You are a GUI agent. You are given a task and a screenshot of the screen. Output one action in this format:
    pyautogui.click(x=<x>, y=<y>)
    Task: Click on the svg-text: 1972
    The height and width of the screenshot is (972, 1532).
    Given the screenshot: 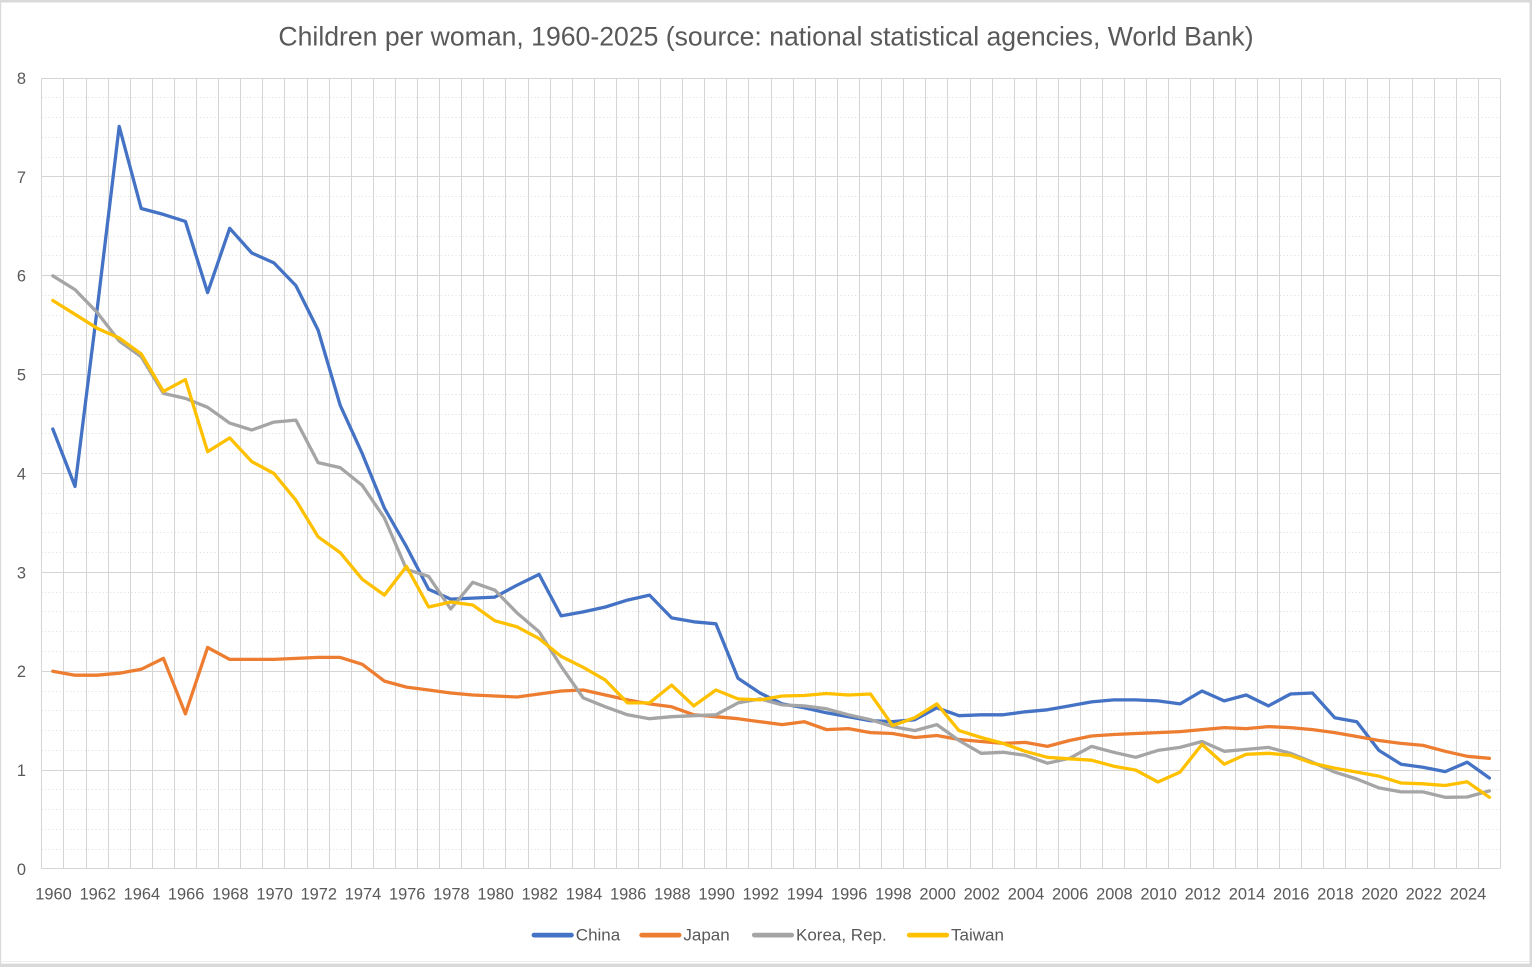 What is the action you would take?
    pyautogui.click(x=319, y=895)
    